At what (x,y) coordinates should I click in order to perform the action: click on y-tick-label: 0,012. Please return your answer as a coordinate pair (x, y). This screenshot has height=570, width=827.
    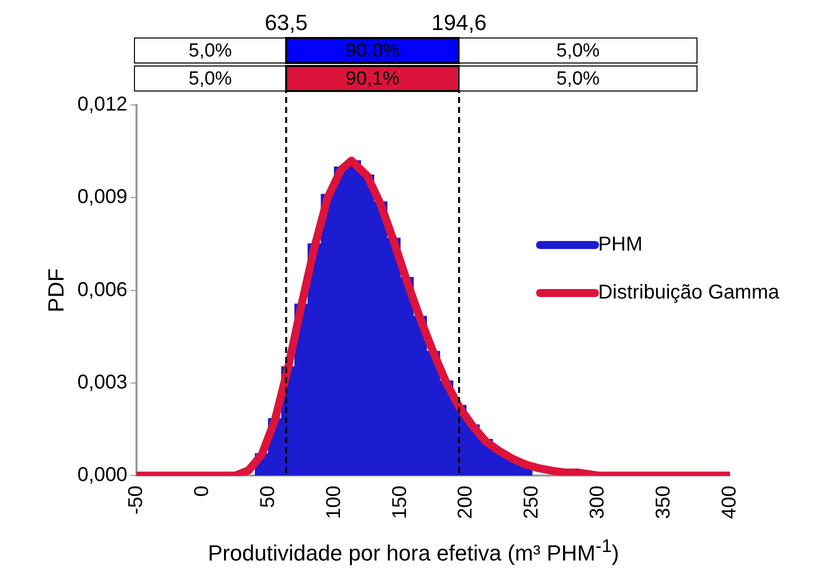
    Looking at the image, I should click on (102, 105).